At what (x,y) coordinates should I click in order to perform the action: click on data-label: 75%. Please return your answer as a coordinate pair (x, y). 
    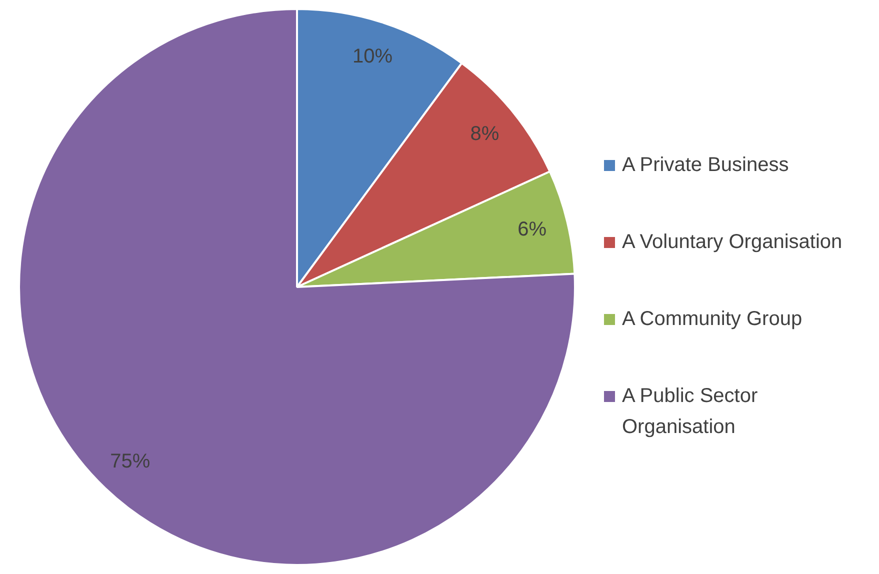
    Looking at the image, I should click on (130, 461).